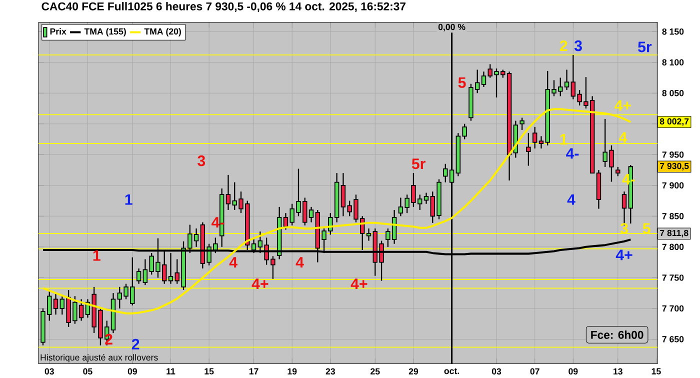 Image resolution: width=700 pixels, height=378 pixels. I want to click on x-tick-label: 11, so click(171, 371).